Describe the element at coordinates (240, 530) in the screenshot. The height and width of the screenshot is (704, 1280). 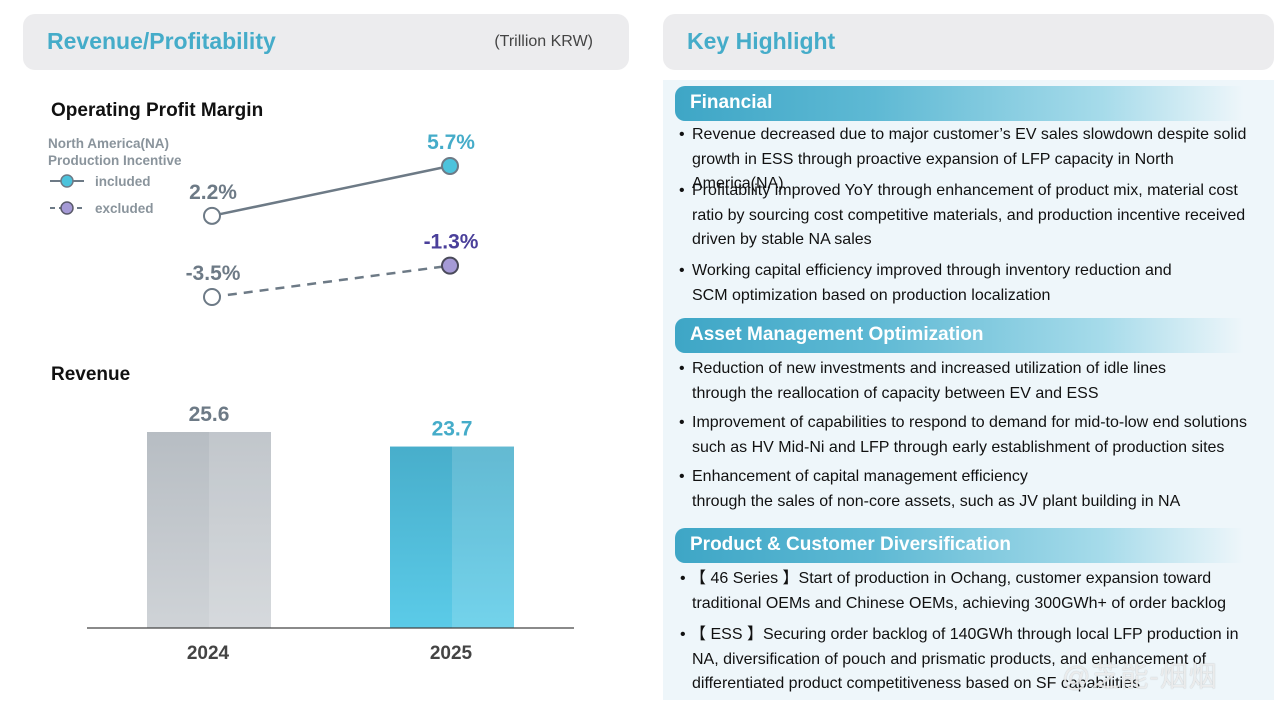
I see `revenue-bar-highlight-2024` at that location.